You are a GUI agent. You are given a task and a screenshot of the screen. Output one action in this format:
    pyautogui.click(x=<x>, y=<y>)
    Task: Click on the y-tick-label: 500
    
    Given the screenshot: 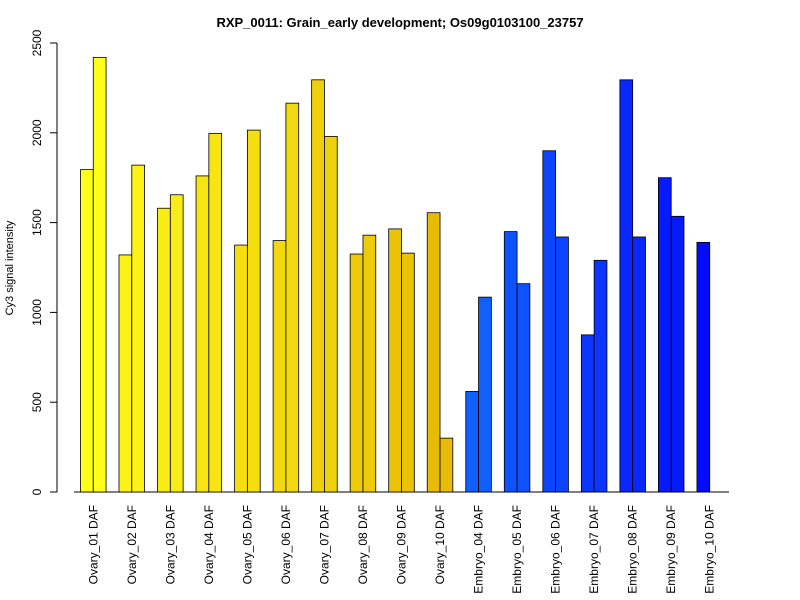 What is the action you would take?
    pyautogui.click(x=37, y=402)
    